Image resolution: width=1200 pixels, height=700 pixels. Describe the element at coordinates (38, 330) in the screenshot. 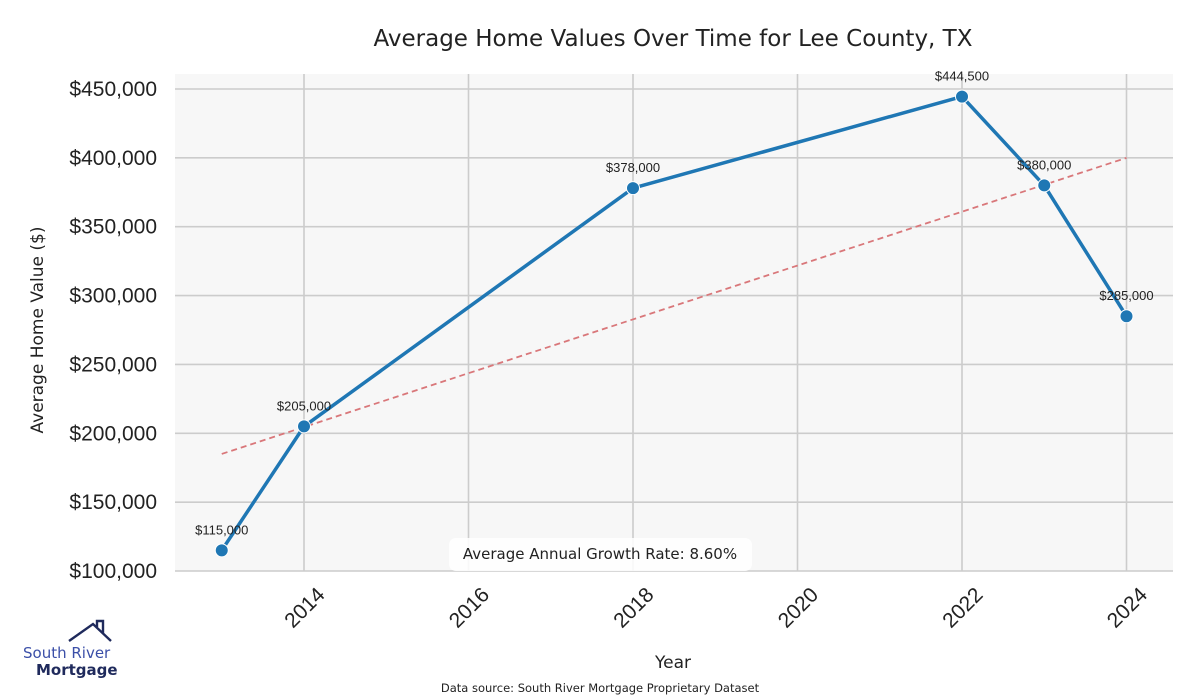

I see `y-axis-label: Average Home Value ($)` at that location.